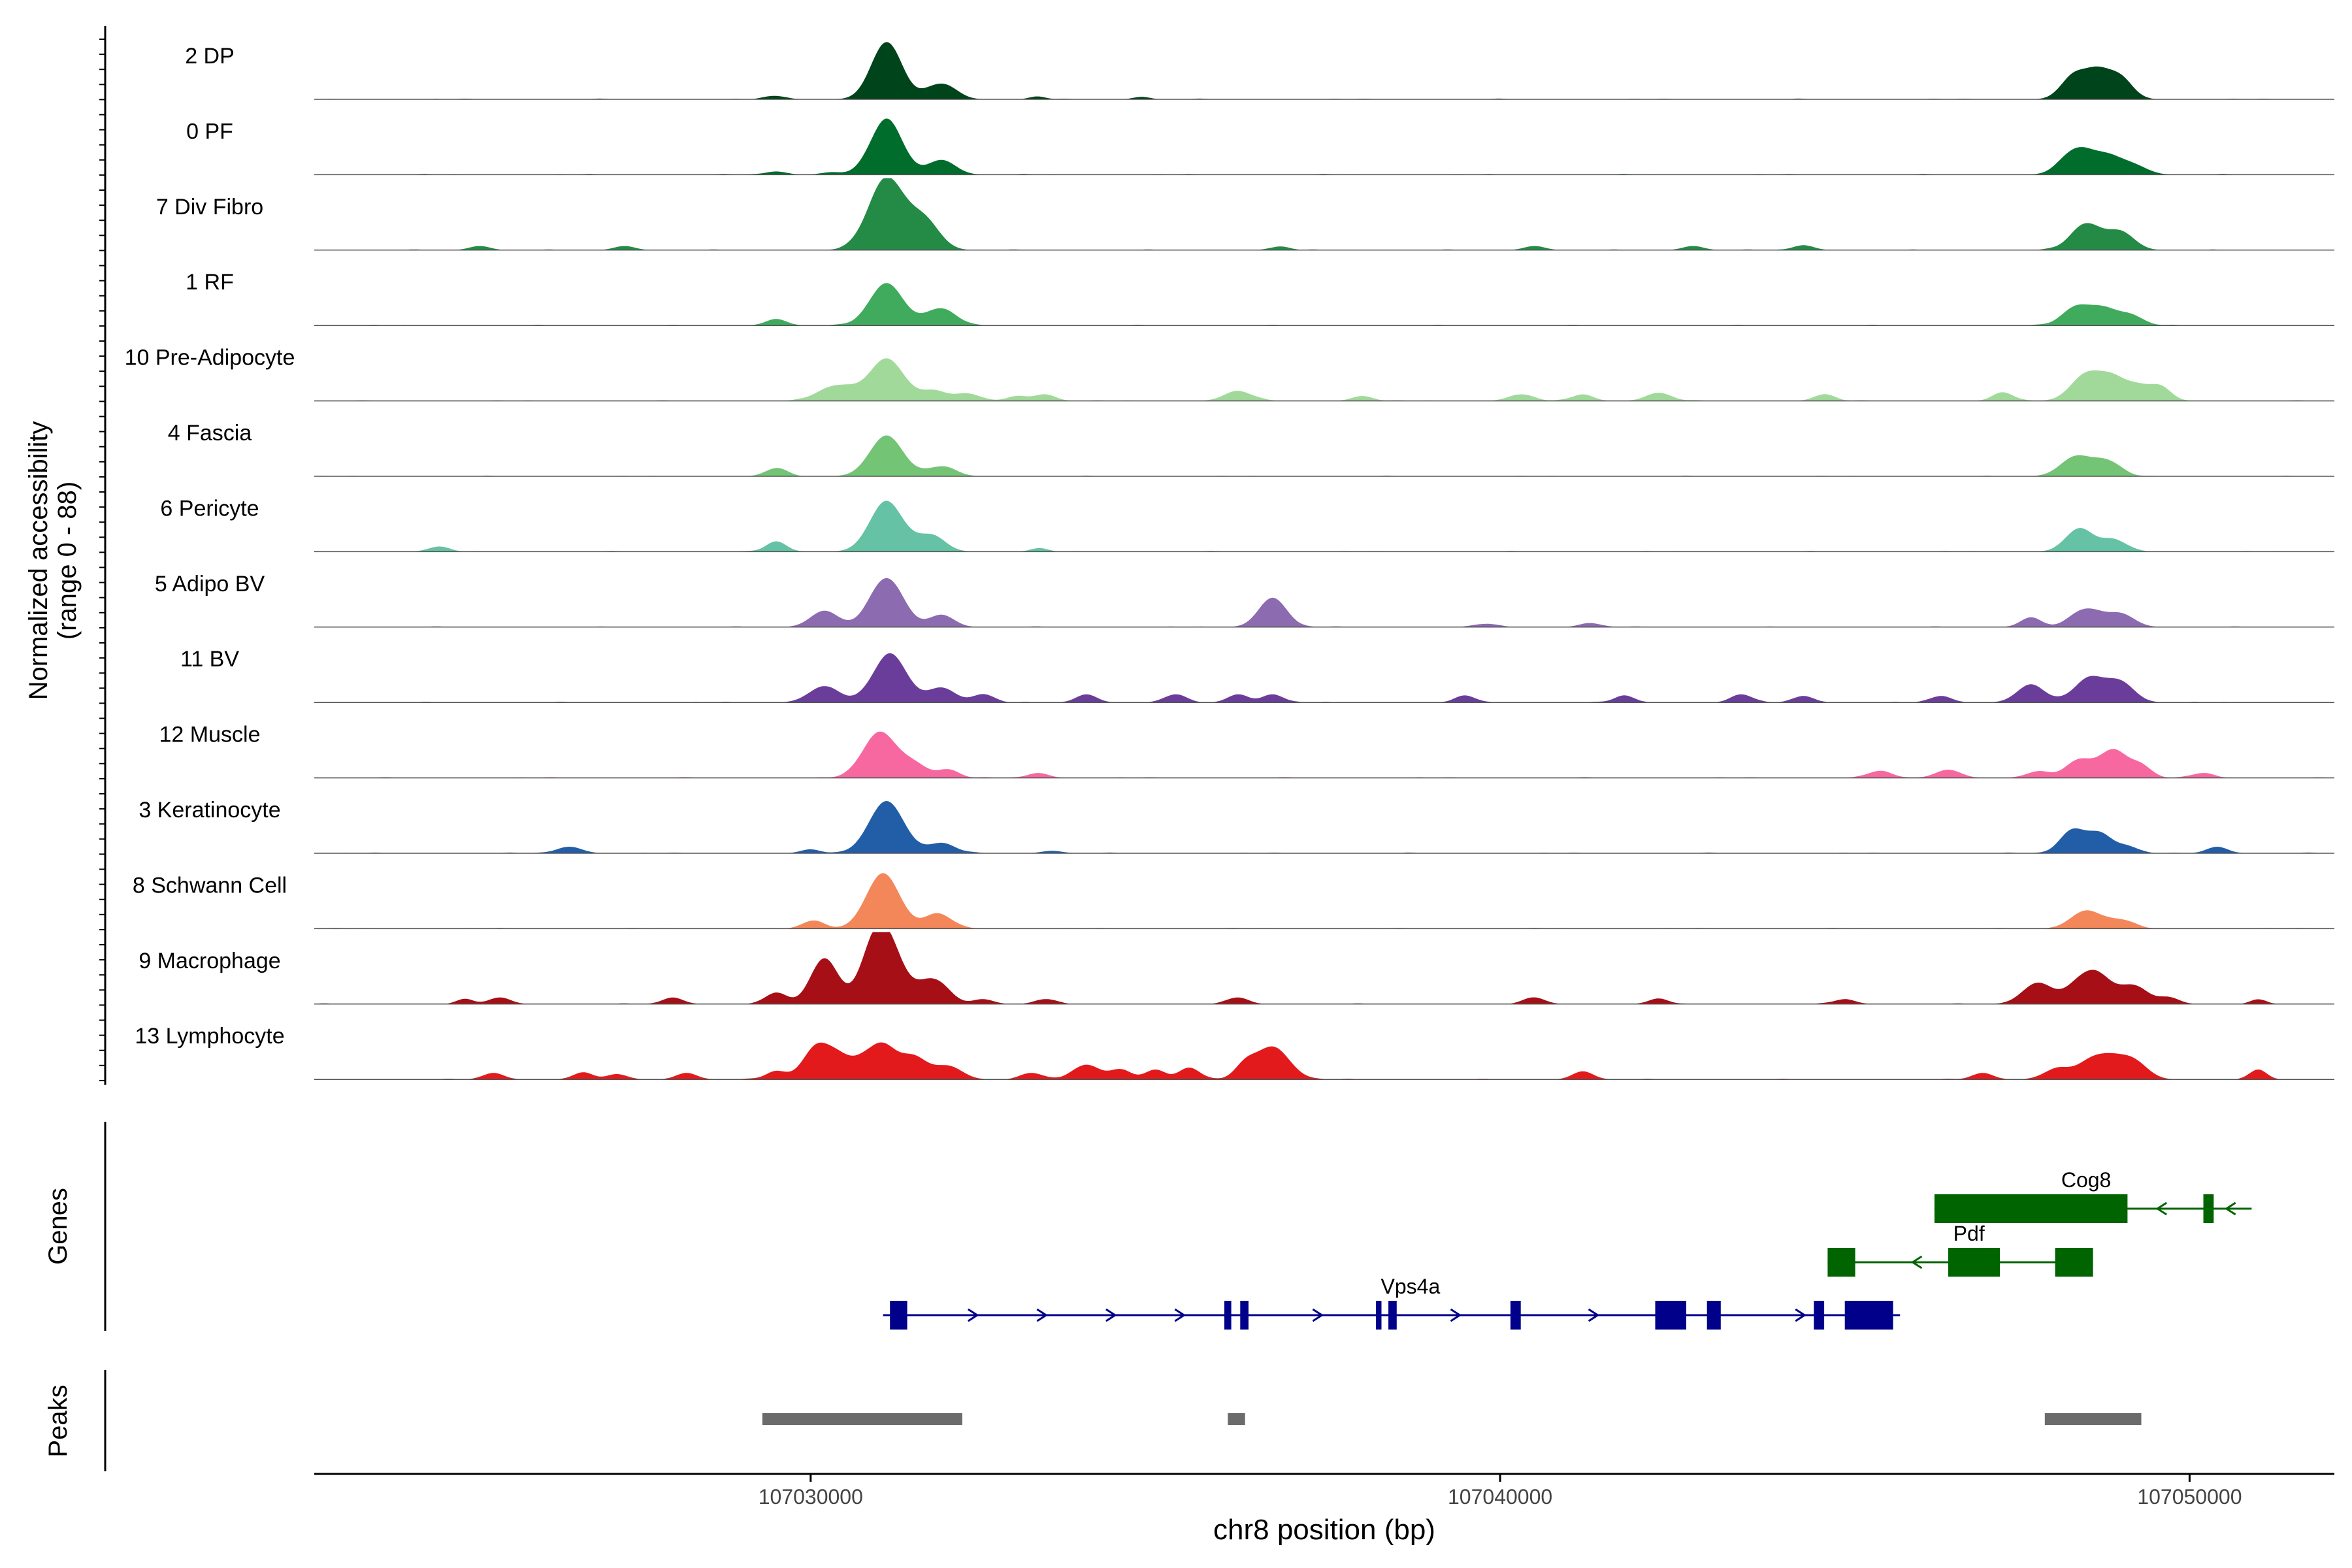 The image size is (2352, 1568). I want to click on track-label: 0 PF, so click(209, 131).